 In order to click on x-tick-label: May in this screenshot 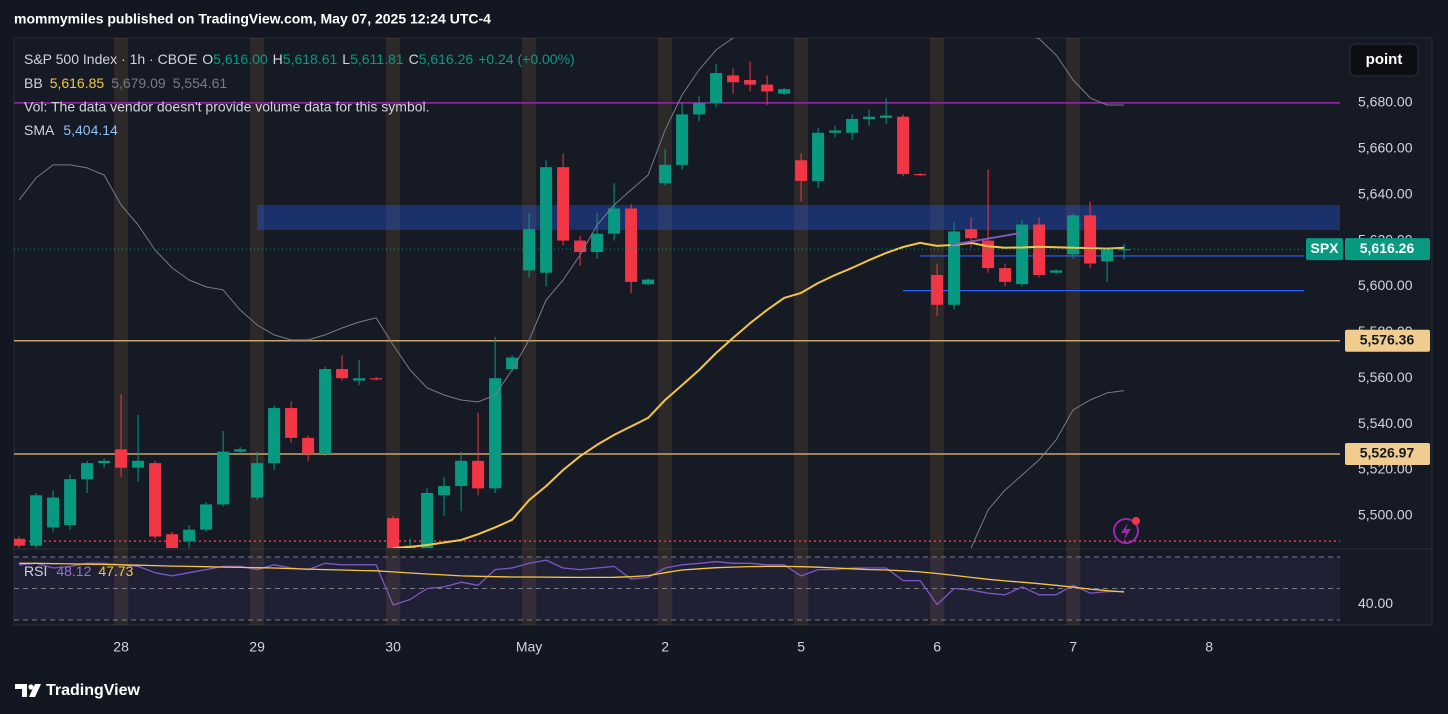, I will do `click(529, 647)`.